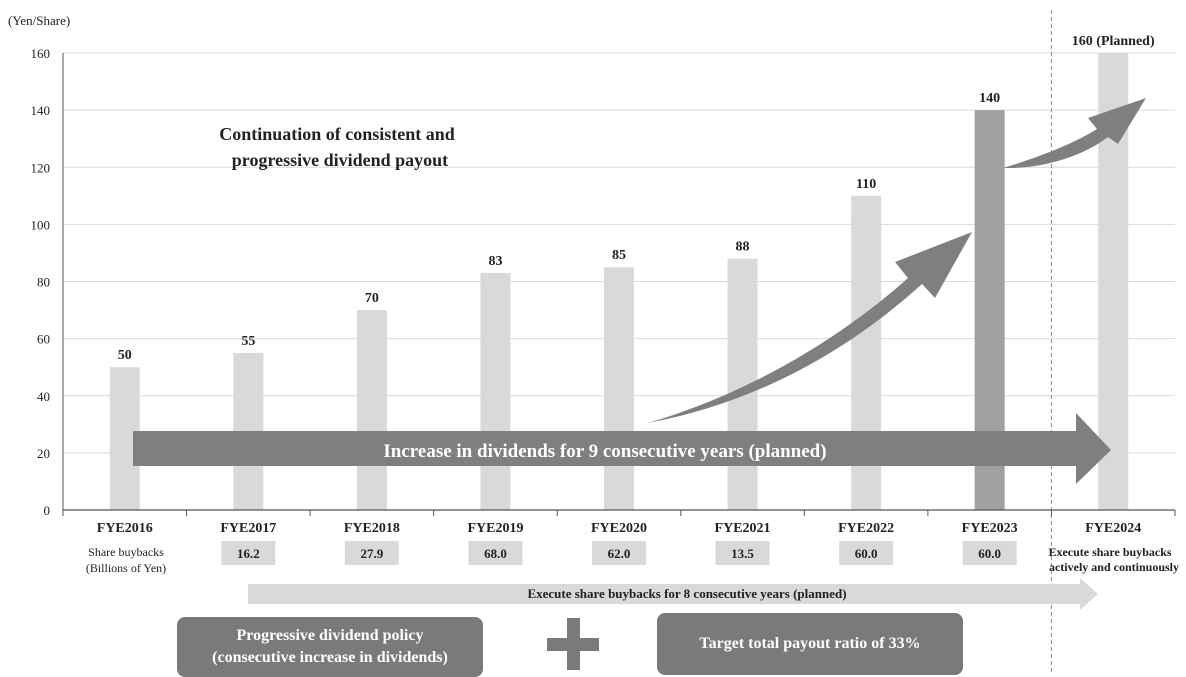 This screenshot has width=1186, height=677. Describe the element at coordinates (340, 160) in the screenshot. I see `annotation-line-2: progressive dividend payout` at that location.